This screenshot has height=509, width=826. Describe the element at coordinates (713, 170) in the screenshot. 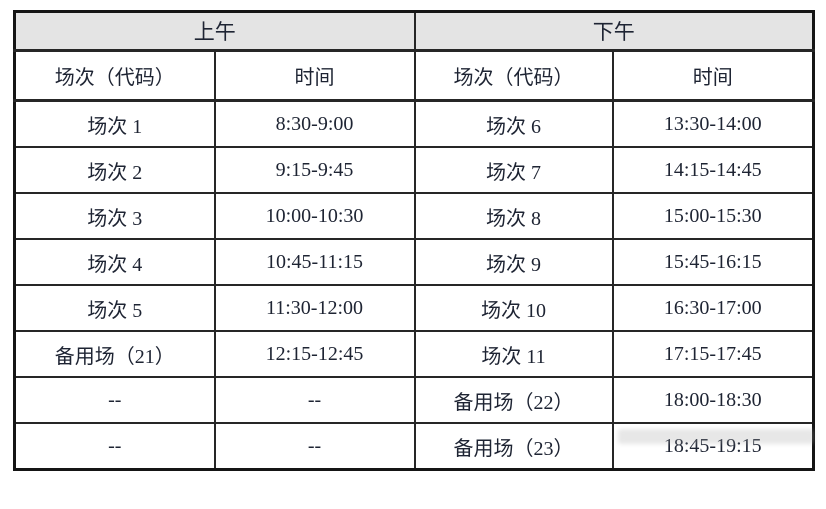

I see `time-cell: 14:15-14:45` at that location.